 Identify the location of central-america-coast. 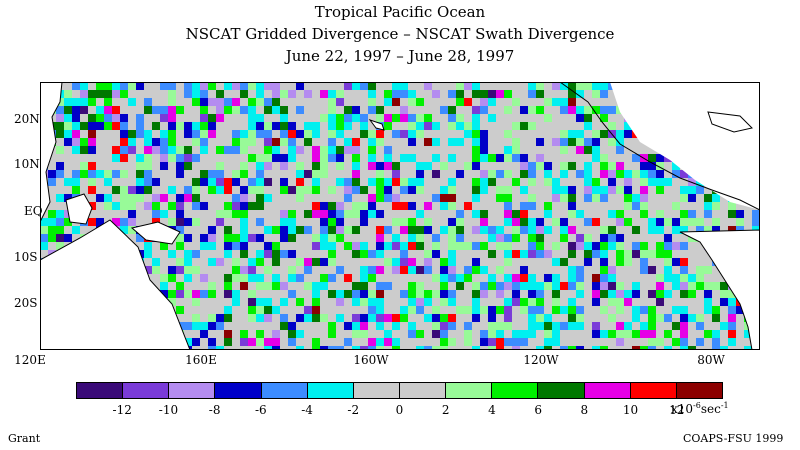
(659, 146).